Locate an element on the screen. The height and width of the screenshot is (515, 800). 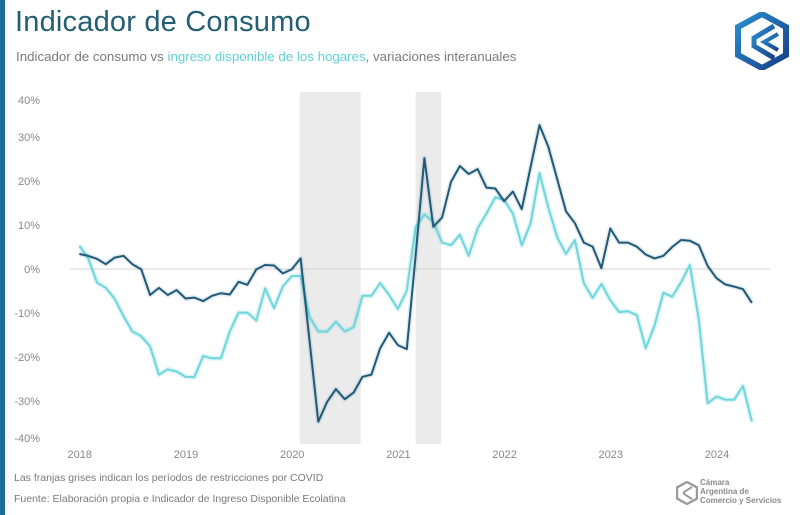
cac-hexagon-logo-icon is located at coordinates (762, 41).